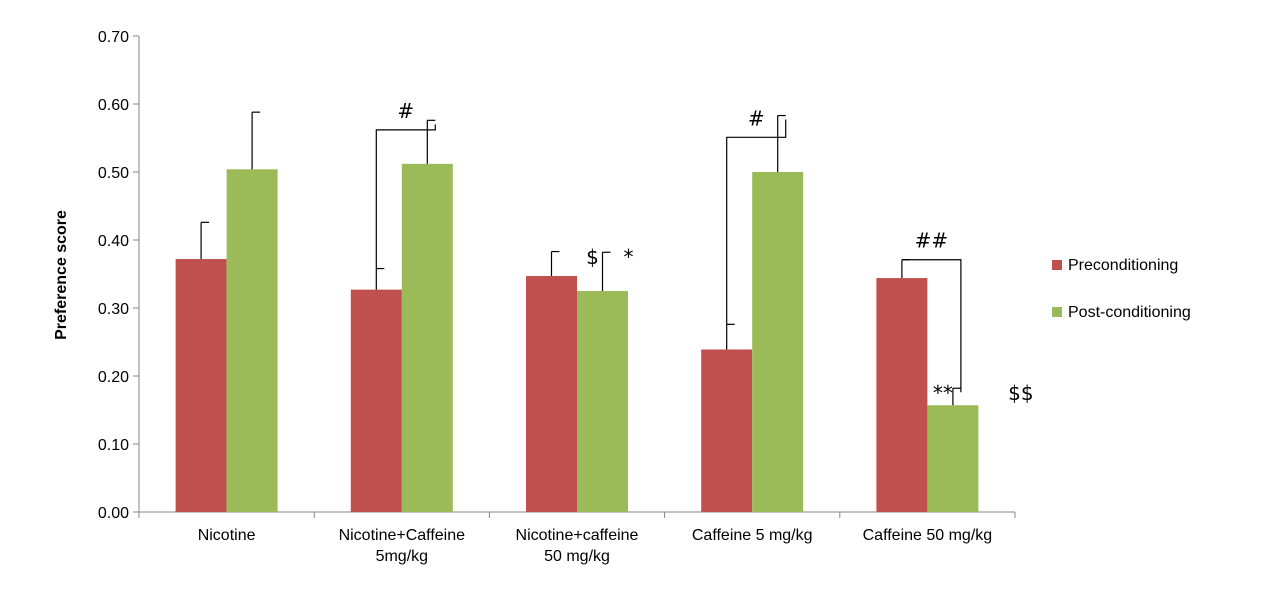 This screenshot has width=1285, height=605. I want to click on y-tick-label: 0.20, so click(113, 377).